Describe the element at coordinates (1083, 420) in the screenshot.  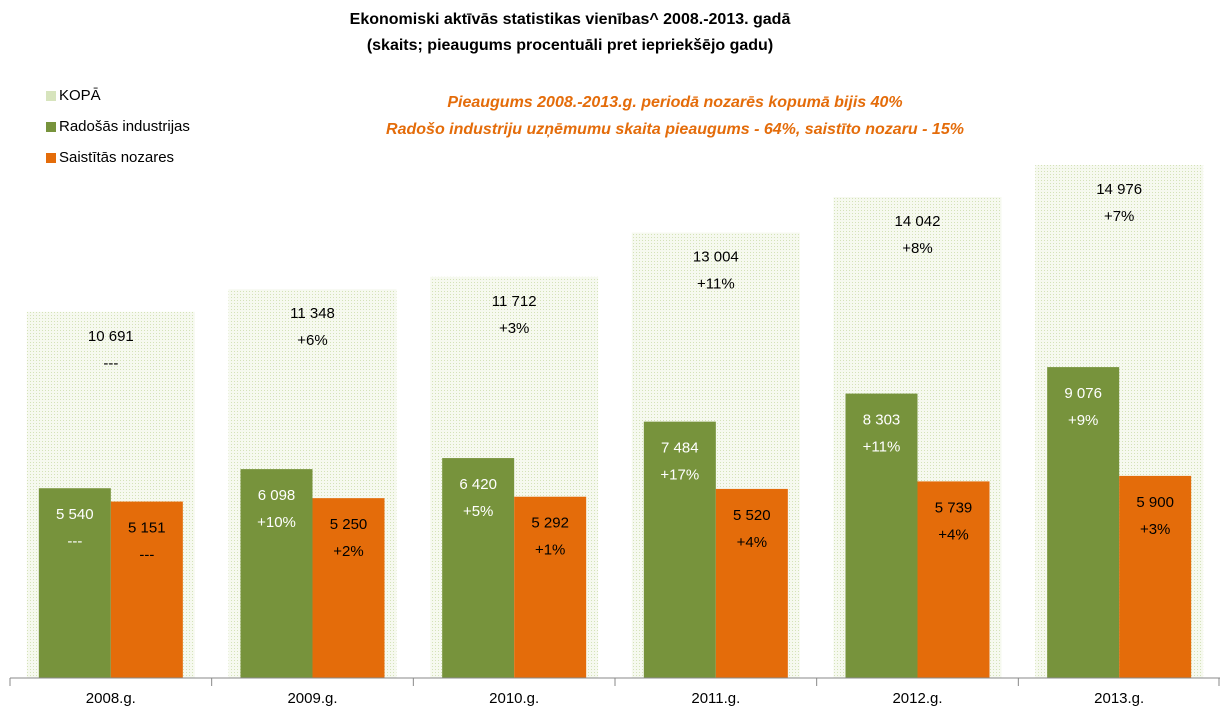
I see `change-label: +9%` at that location.